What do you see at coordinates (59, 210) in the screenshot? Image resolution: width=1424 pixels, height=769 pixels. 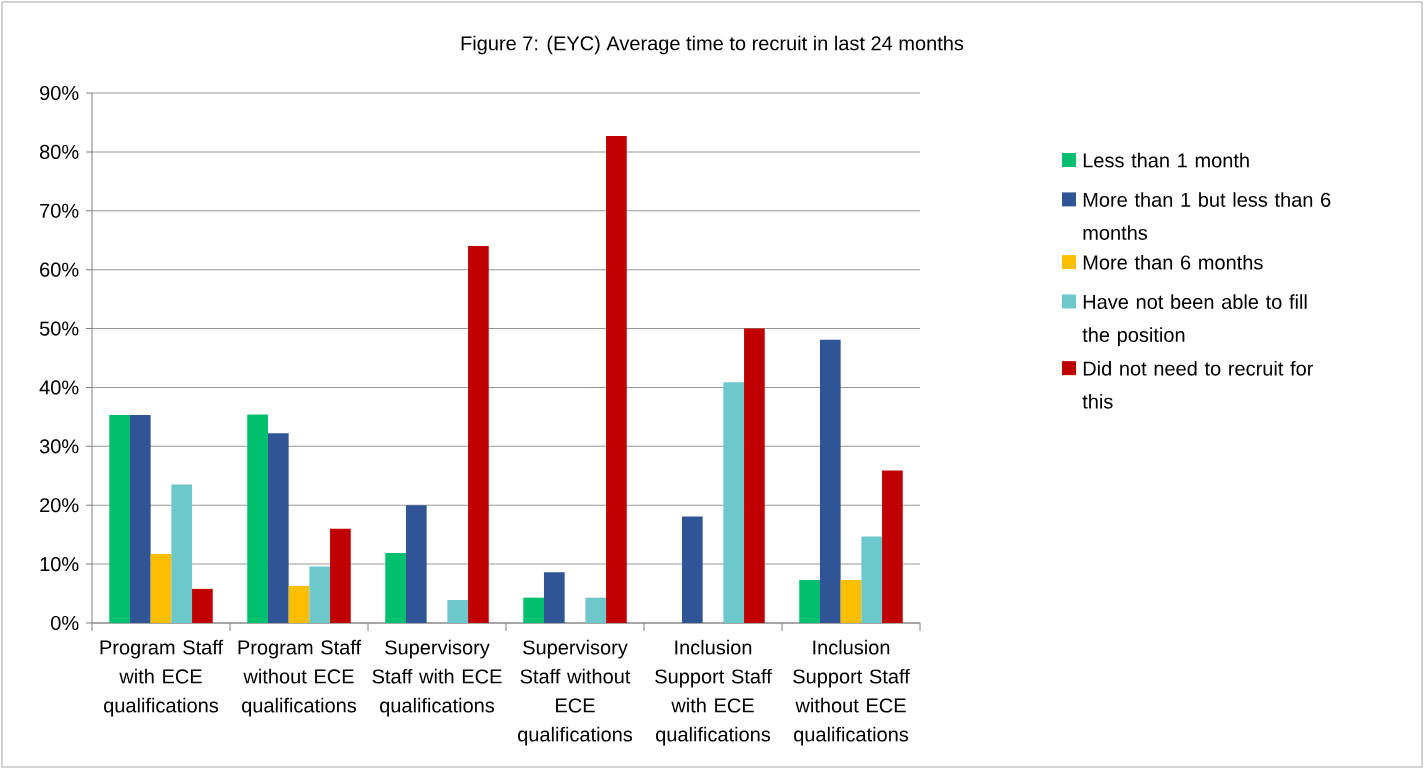 I see `y-tick-label: 70%` at bounding box center [59, 210].